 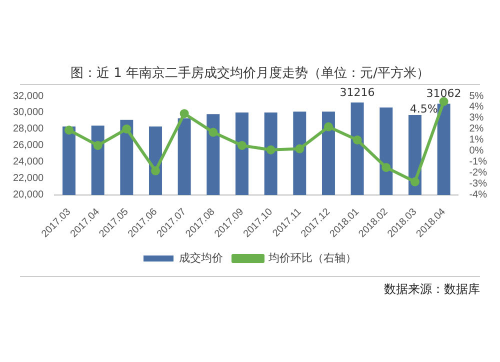 I want to click on y2-tick-label: -2%, so click(x=478, y=173).